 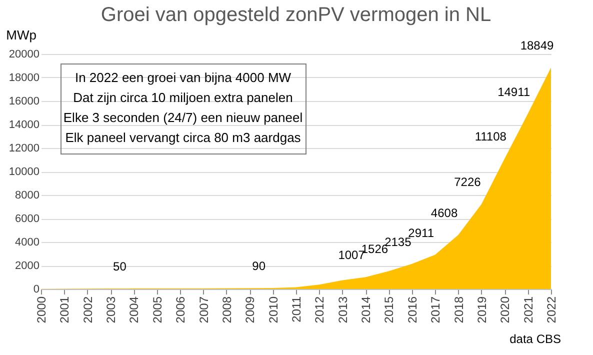 What do you see at coordinates (27, 242) in the screenshot?
I see `y-tick-label: 4000` at bounding box center [27, 242].